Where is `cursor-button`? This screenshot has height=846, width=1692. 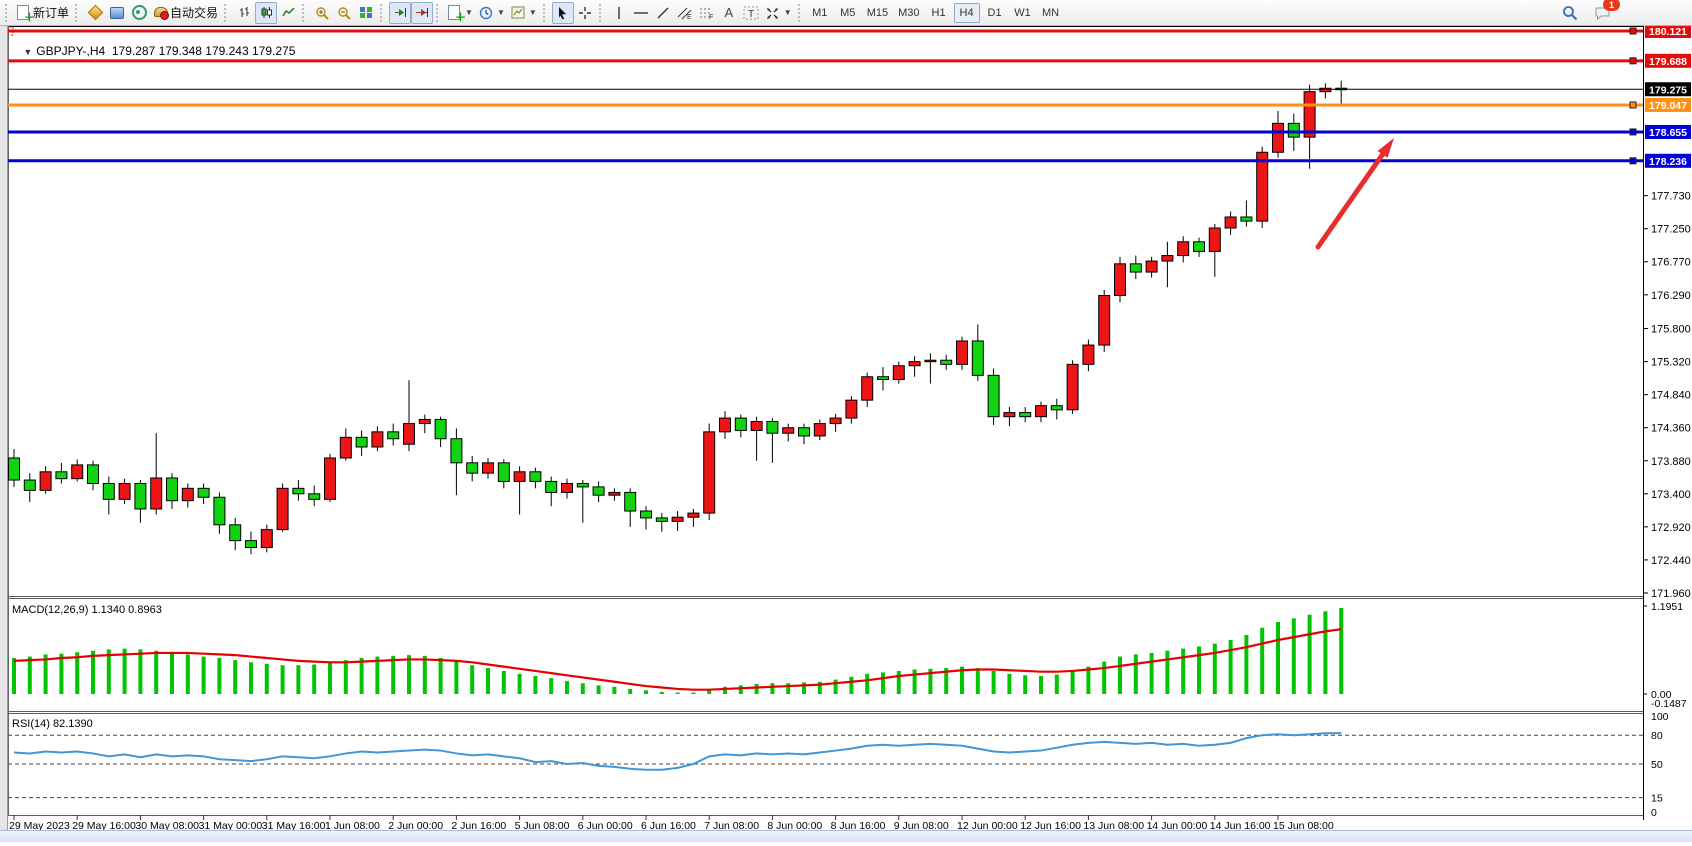
cursor-button is located at coordinates (562, 12).